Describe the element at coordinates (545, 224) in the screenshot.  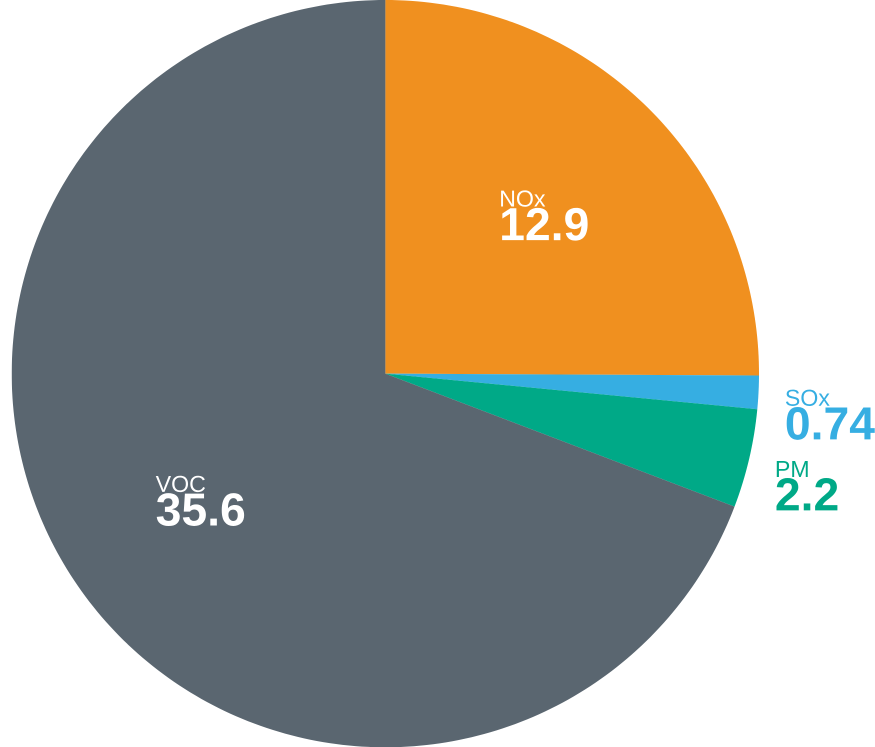
I see `data-label: 12.9` at that location.